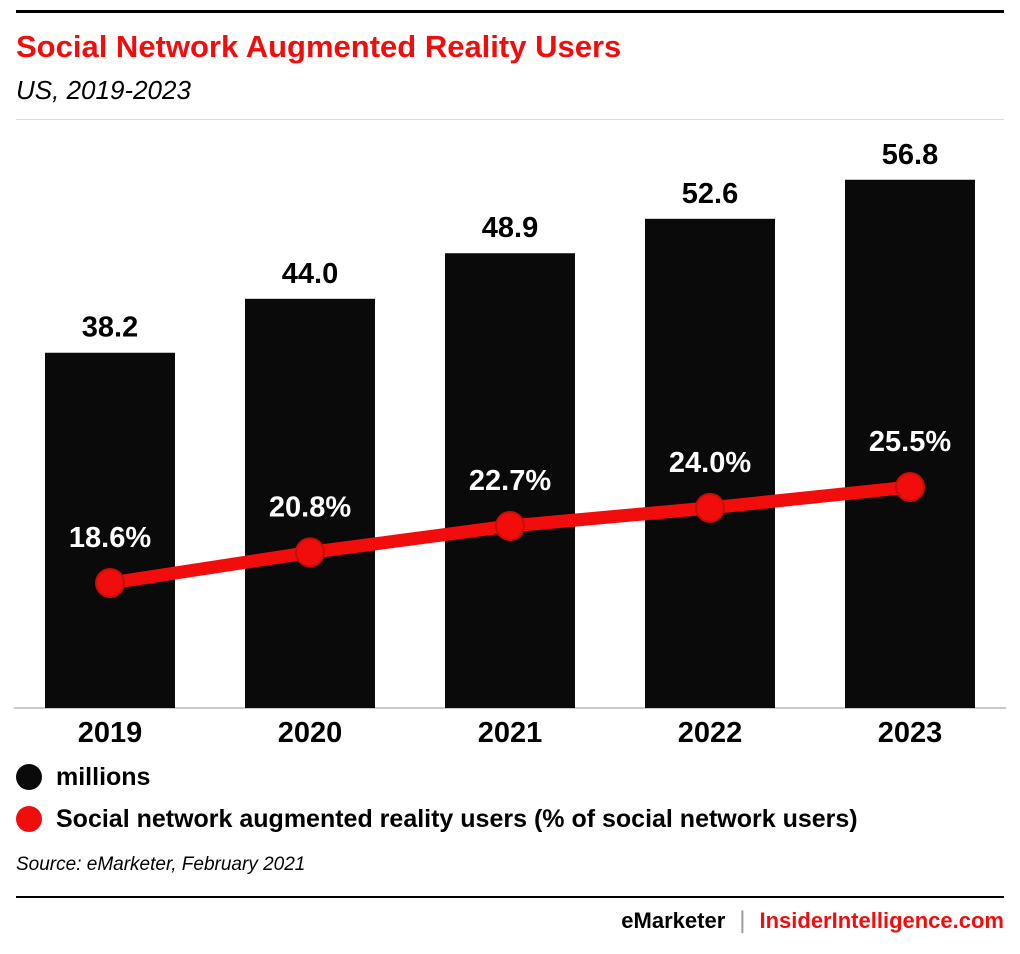  Describe the element at coordinates (310, 552) in the screenshot. I see `line-point-2020` at that location.